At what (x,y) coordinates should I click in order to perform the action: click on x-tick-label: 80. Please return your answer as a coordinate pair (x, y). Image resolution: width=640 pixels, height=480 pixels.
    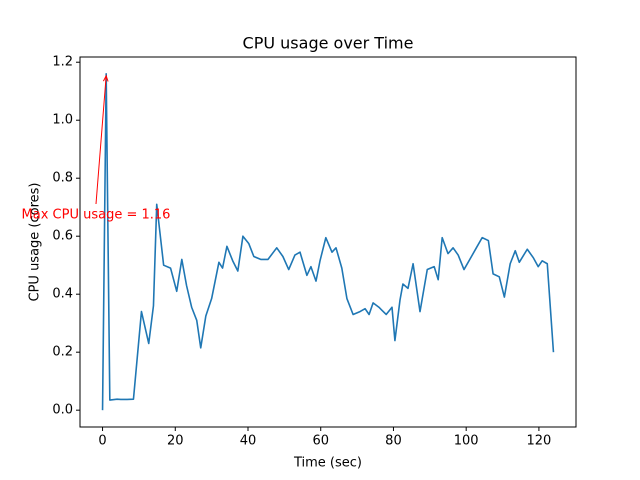
    Looking at the image, I should click on (393, 441).